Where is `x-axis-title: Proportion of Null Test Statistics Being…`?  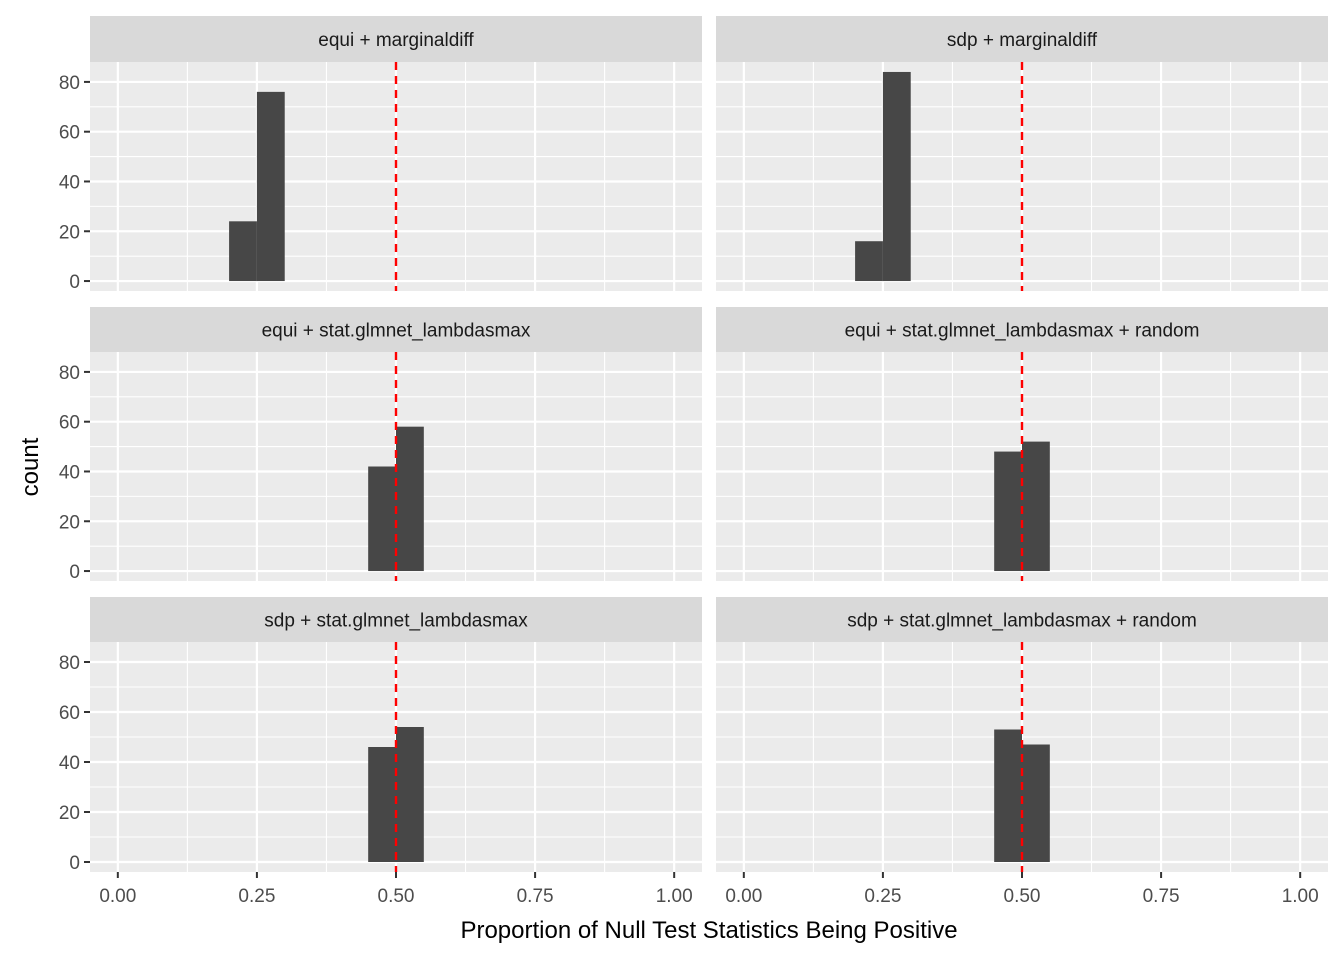
x-axis-title: Proportion of Null Test Statistics Being… is located at coordinates (708, 930).